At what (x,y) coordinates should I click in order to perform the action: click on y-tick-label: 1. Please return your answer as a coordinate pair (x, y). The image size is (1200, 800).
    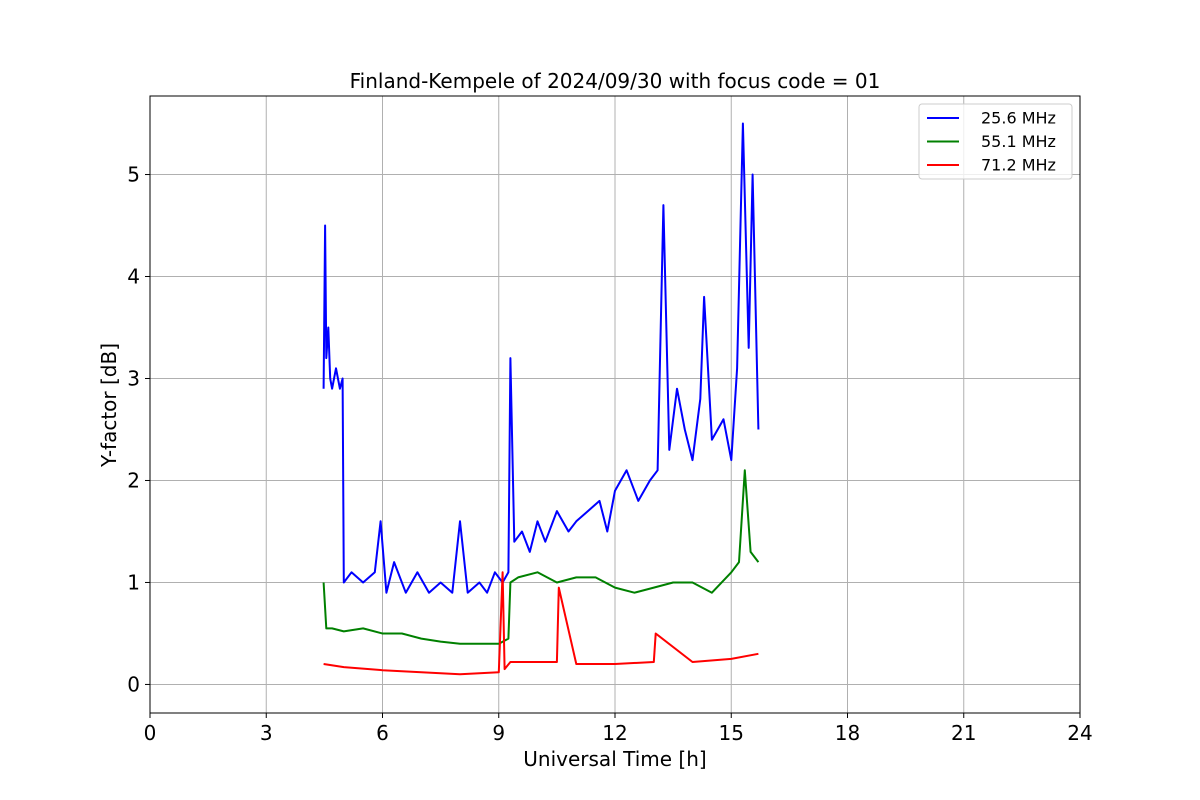
    Looking at the image, I should click on (133, 582).